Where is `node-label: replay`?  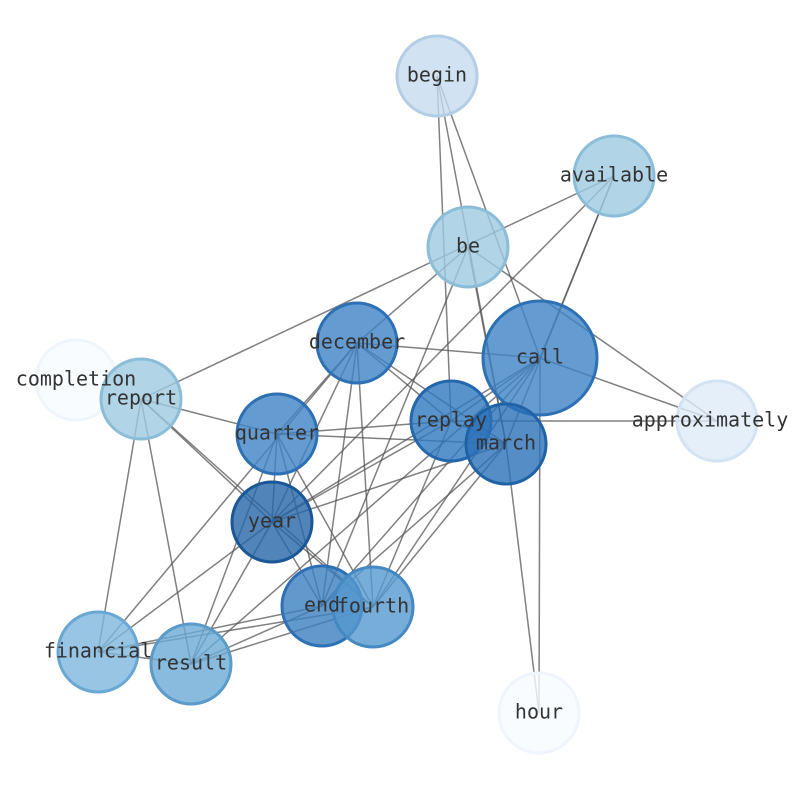 node-label: replay is located at coordinates (451, 420).